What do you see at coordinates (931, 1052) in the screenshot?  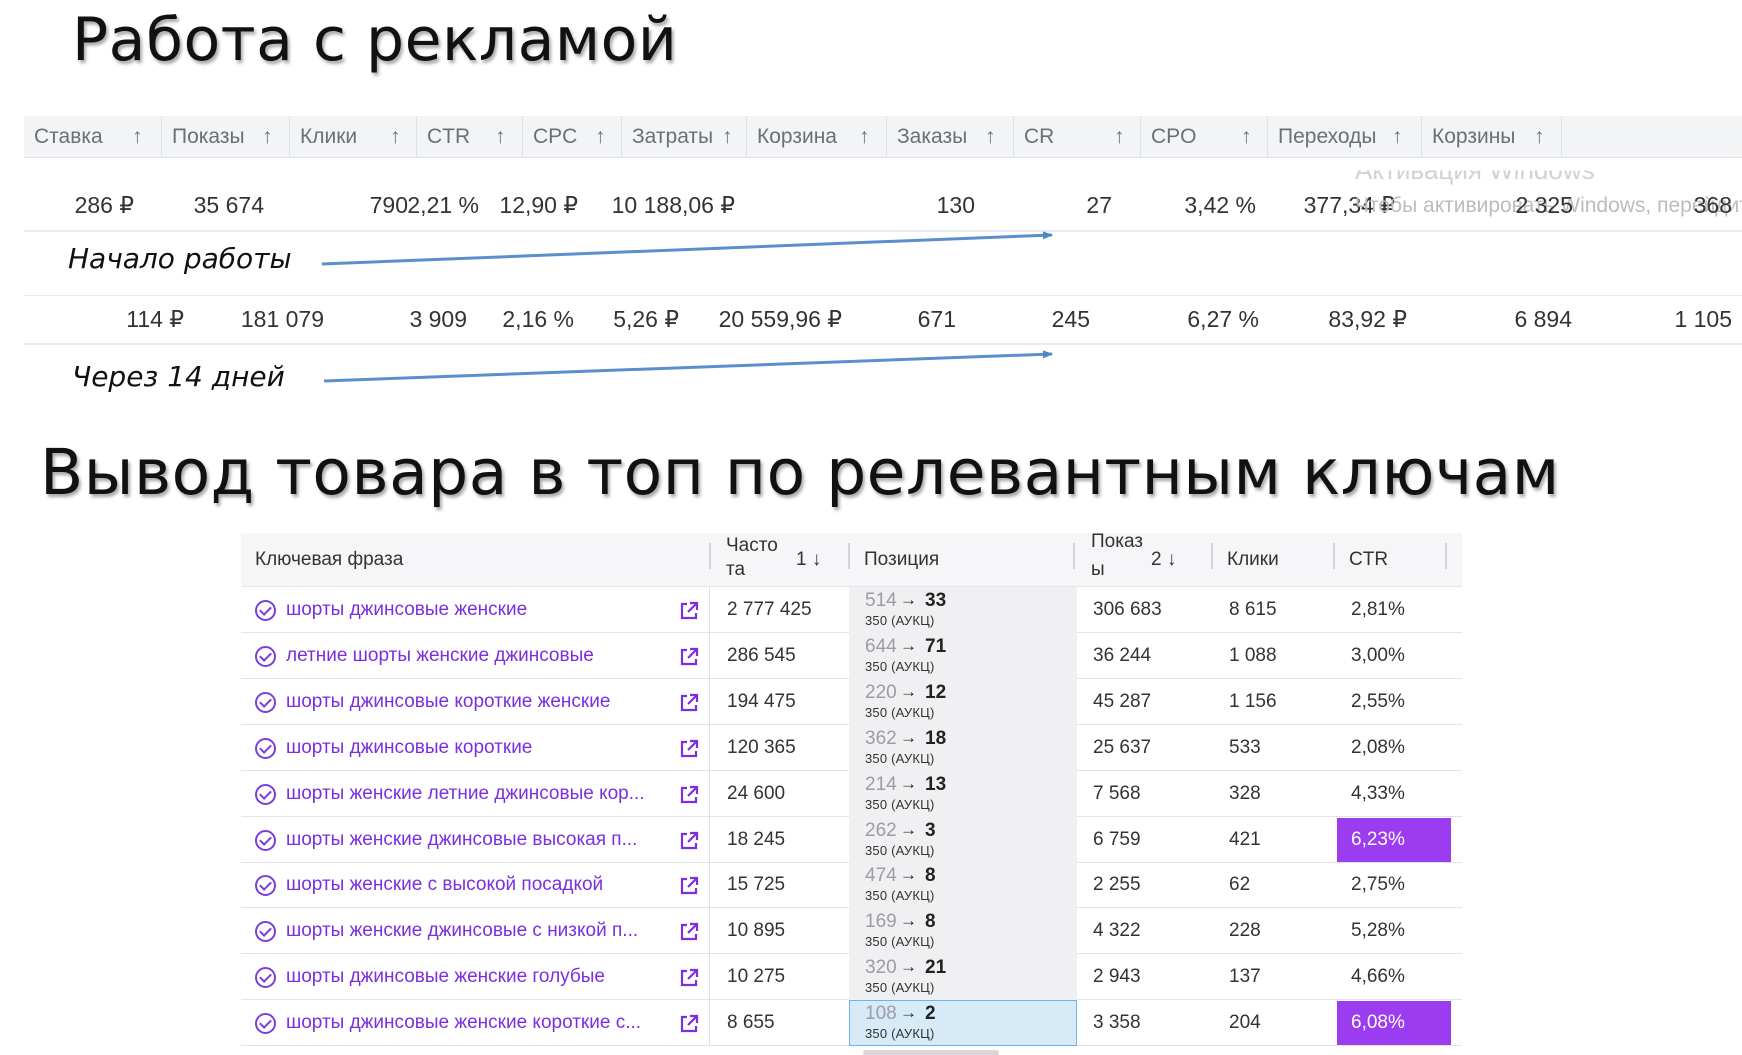 I see `horizontal-scrollbar` at bounding box center [931, 1052].